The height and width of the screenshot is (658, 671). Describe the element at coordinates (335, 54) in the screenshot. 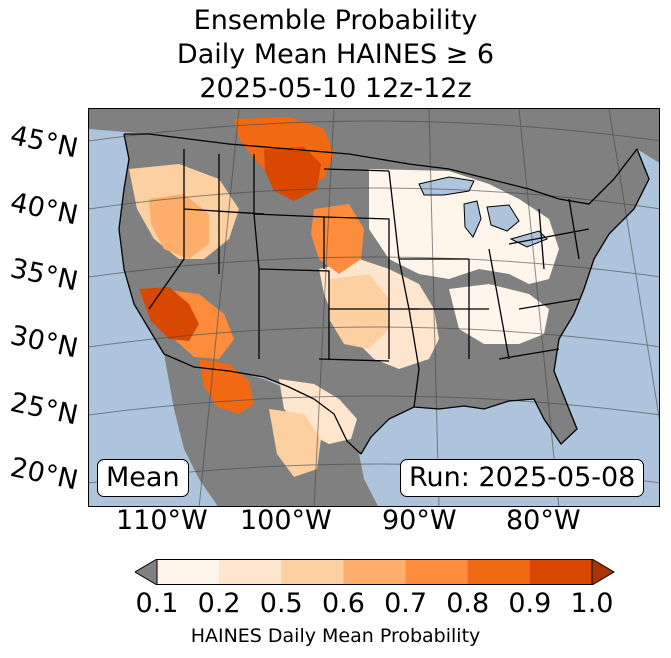

I see `title-line-2: Daily Mean HAINES ≥ 6` at that location.